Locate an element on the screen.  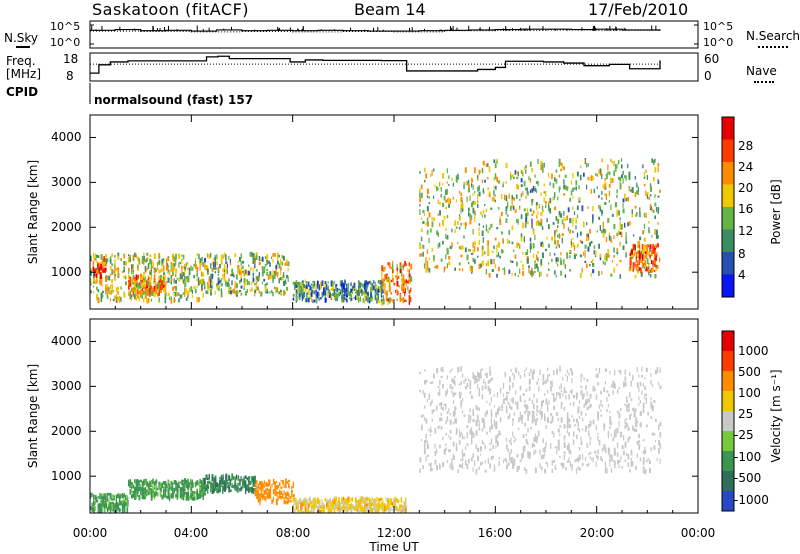
vel-cbar-tick-neg500: -500 is located at coordinates (748, 478).